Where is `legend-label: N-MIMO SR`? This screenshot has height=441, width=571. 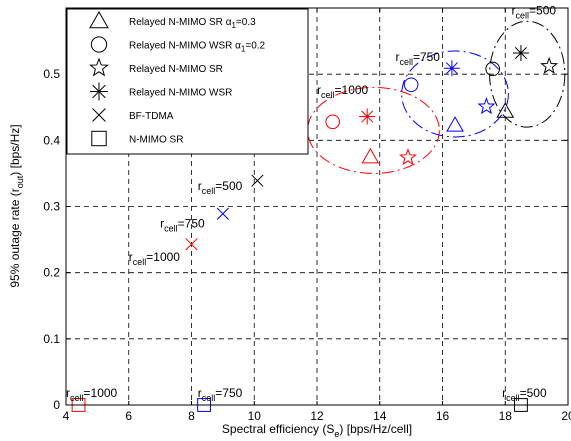 legend-label: N-MIMO SR is located at coordinates (156, 140).